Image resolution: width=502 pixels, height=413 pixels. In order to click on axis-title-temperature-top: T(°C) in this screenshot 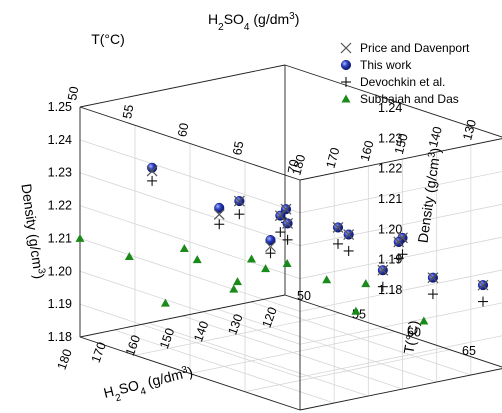, I will do `click(108, 39)`.